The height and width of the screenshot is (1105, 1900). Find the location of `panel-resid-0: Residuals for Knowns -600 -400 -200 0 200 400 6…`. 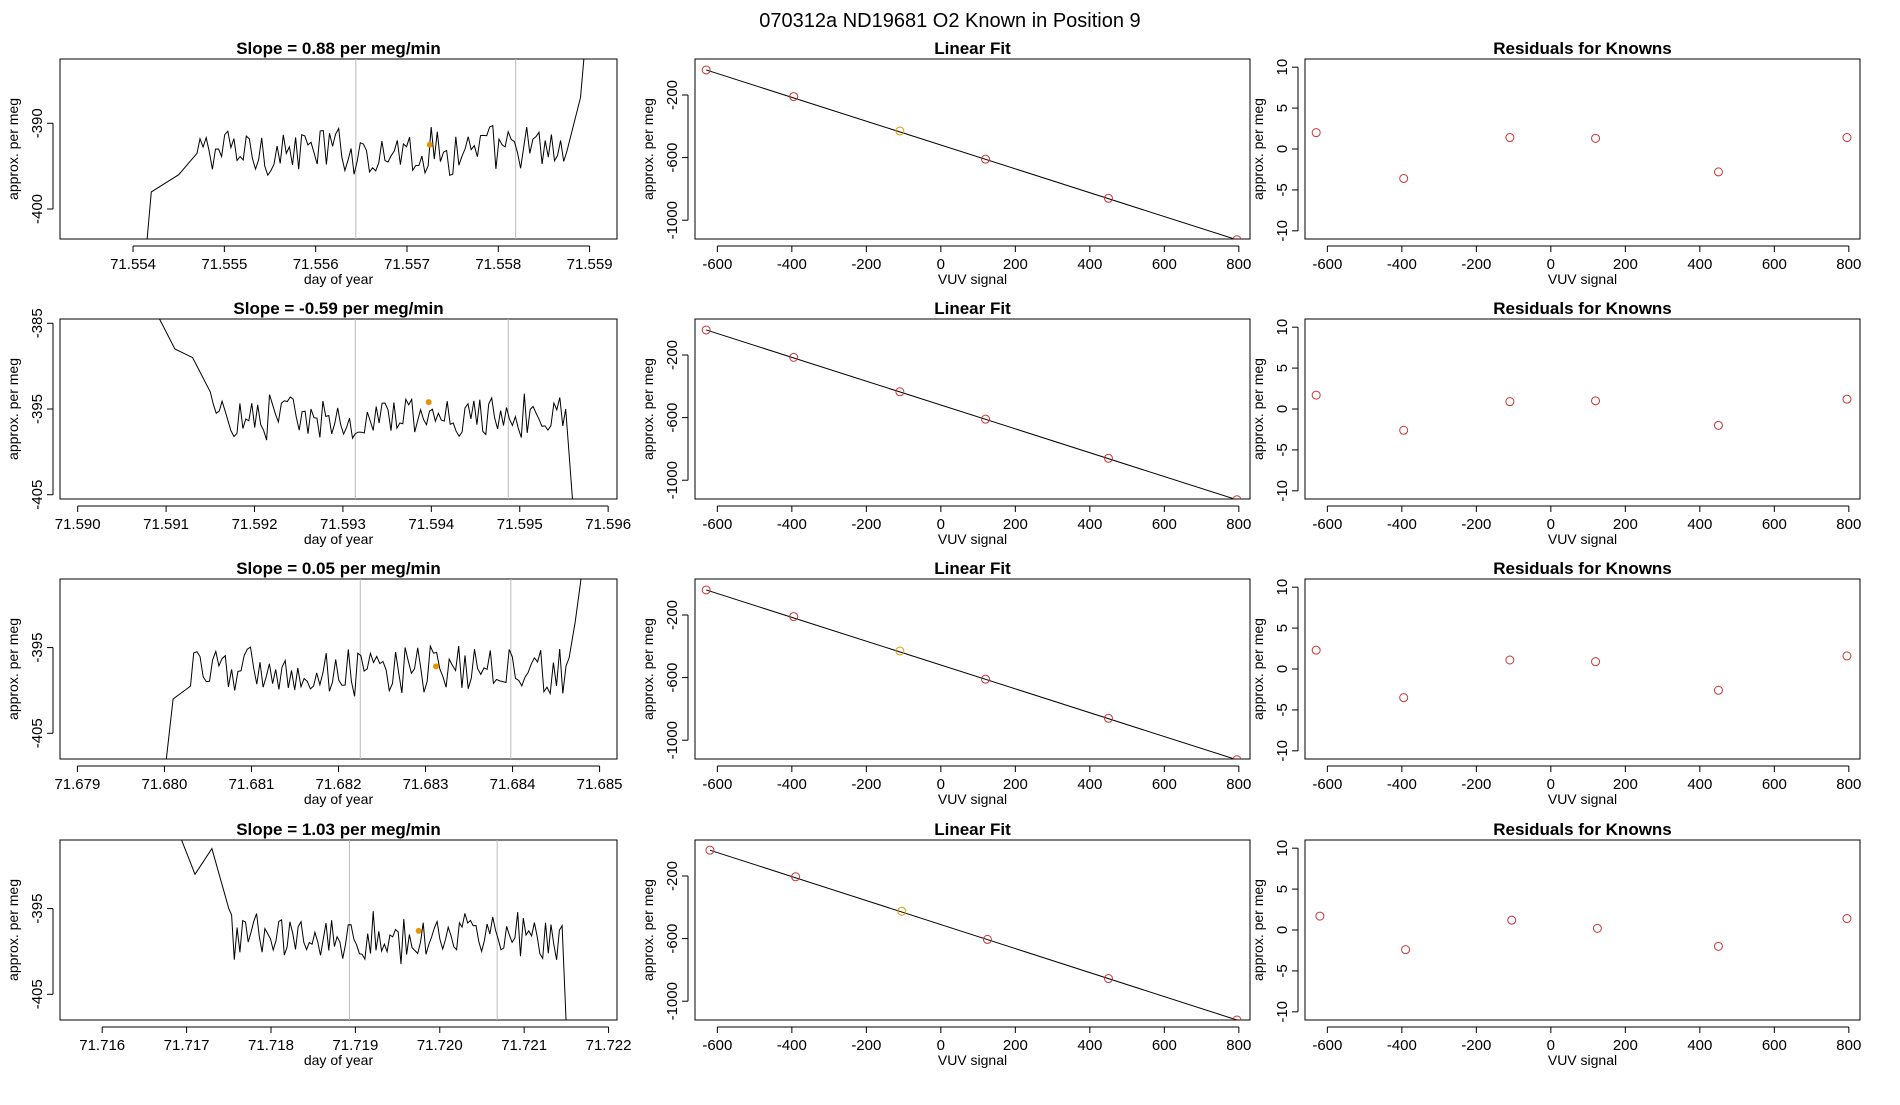

panel-resid-0: Residuals for Knowns -600 -400 -200 0 200 400 6… is located at coordinates (1555, 163).